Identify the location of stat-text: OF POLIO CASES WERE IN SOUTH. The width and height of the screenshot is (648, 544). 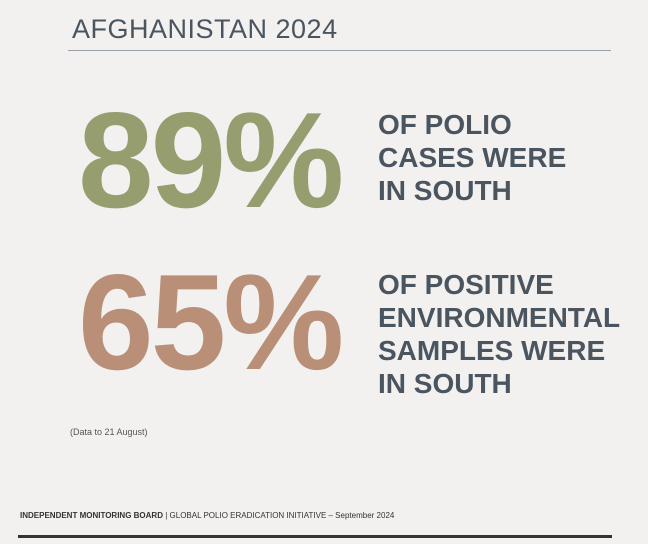
(472, 157).